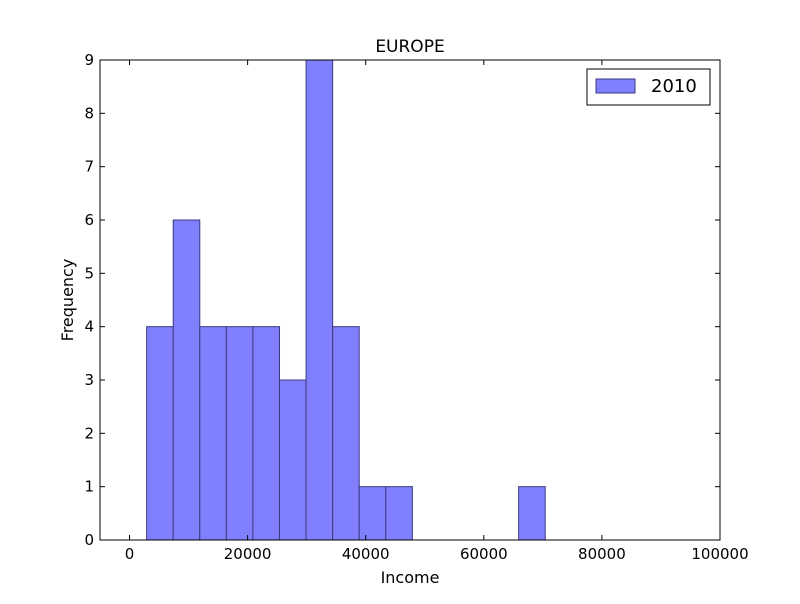 The height and width of the screenshot is (604, 800). What do you see at coordinates (89, 327) in the screenshot?
I see `y-tick-label: 4` at bounding box center [89, 327].